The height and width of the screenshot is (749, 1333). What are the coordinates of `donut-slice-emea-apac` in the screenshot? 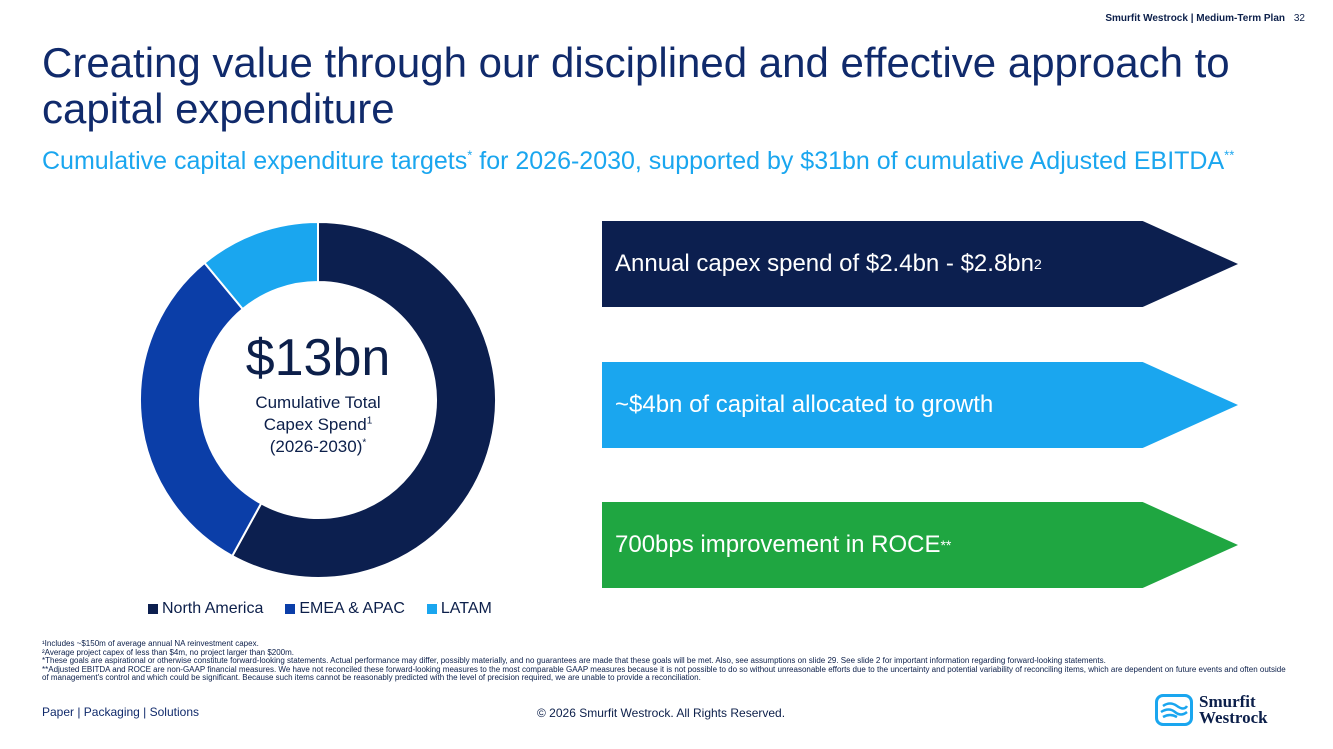 It's located at (201, 409).